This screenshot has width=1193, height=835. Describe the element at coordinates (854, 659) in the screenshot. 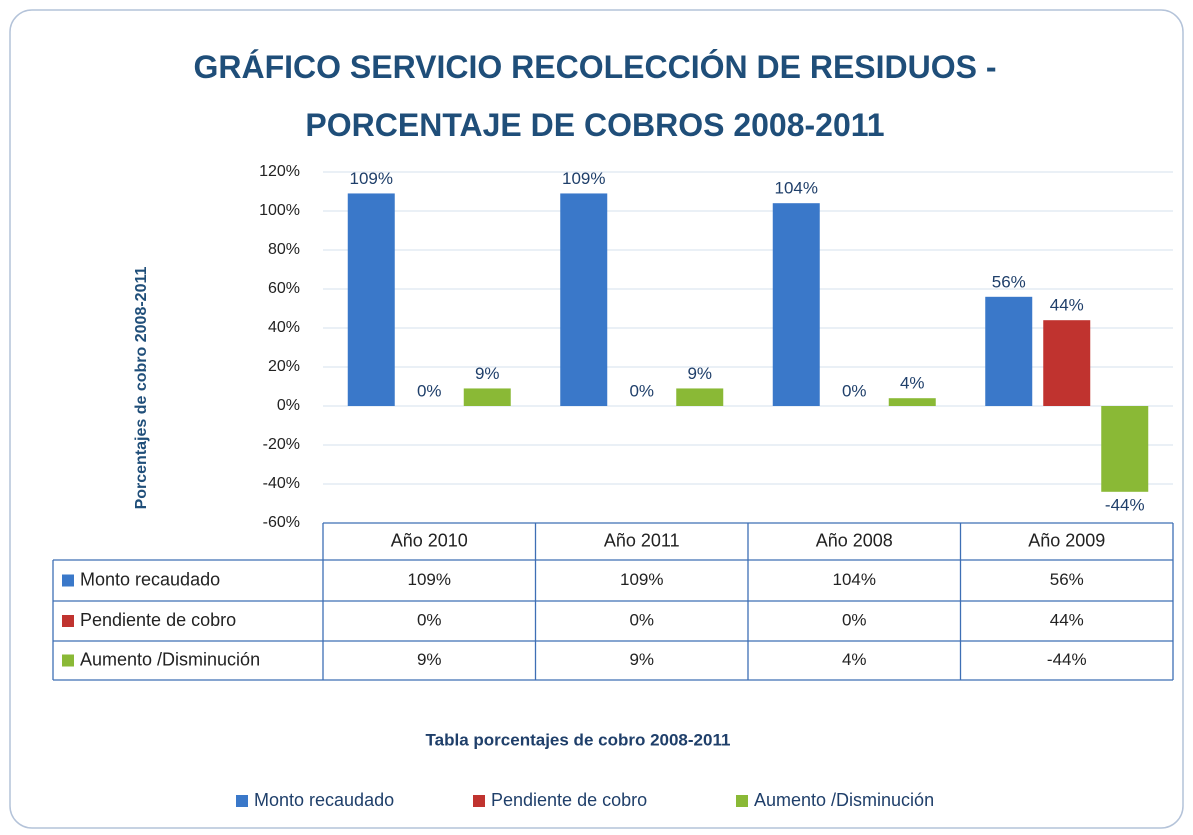

I see `table-cell: 4%` at that location.